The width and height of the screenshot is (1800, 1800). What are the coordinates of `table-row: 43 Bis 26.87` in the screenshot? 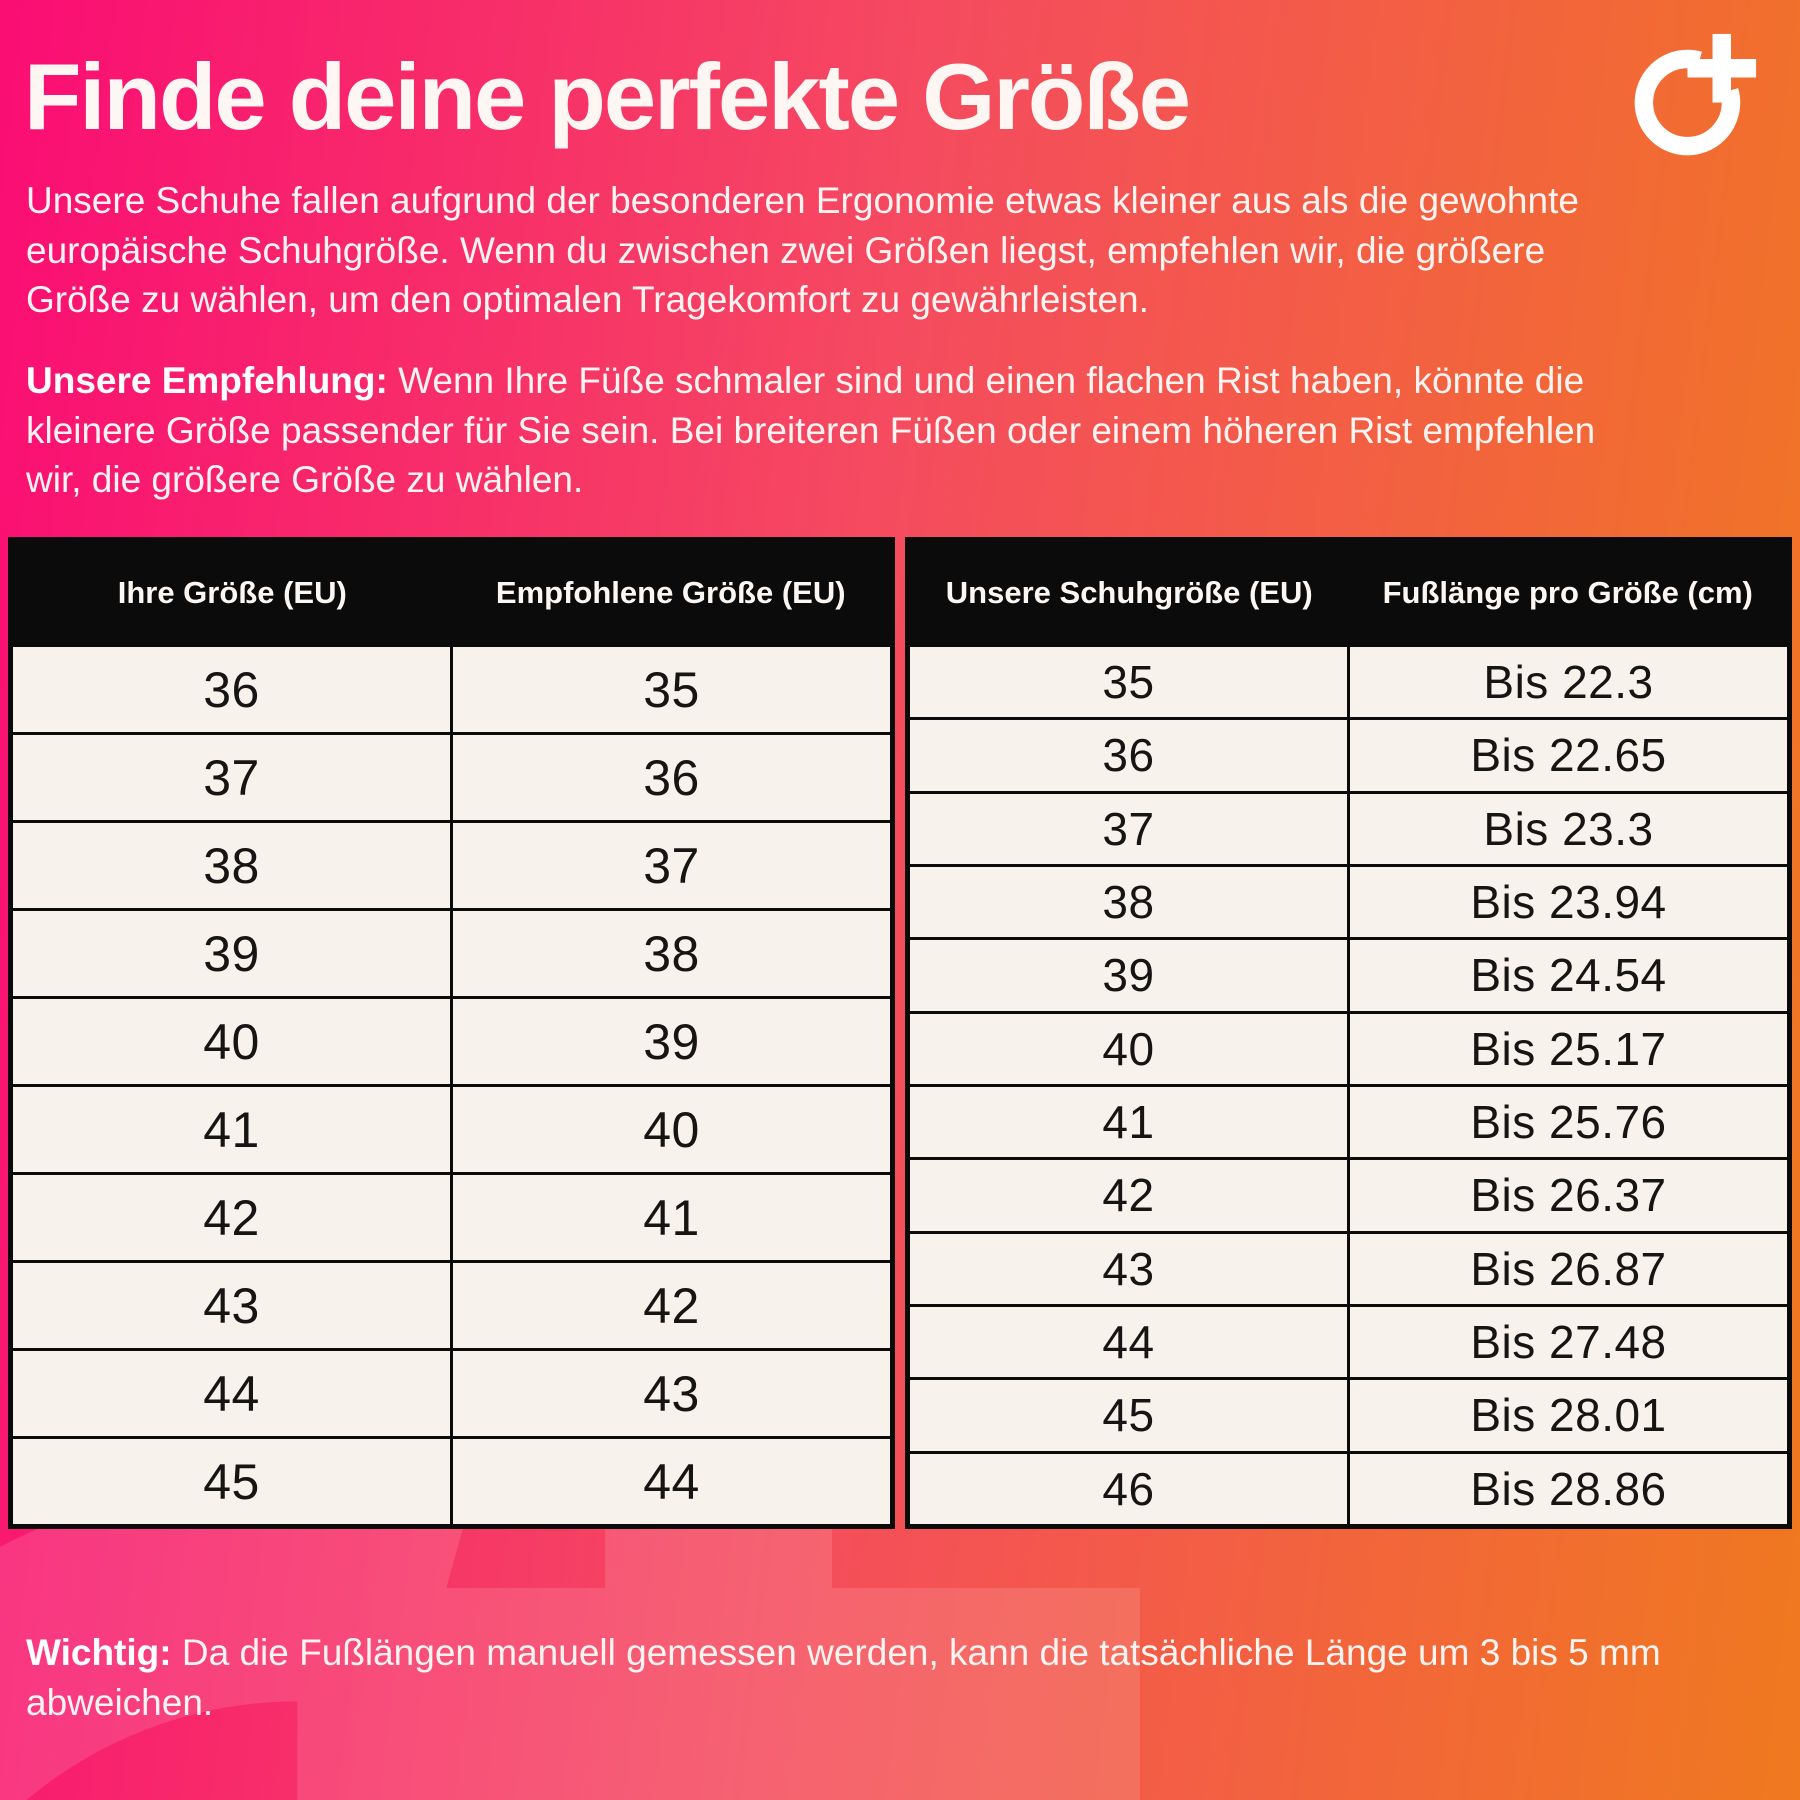 It's located at (1348, 1267).